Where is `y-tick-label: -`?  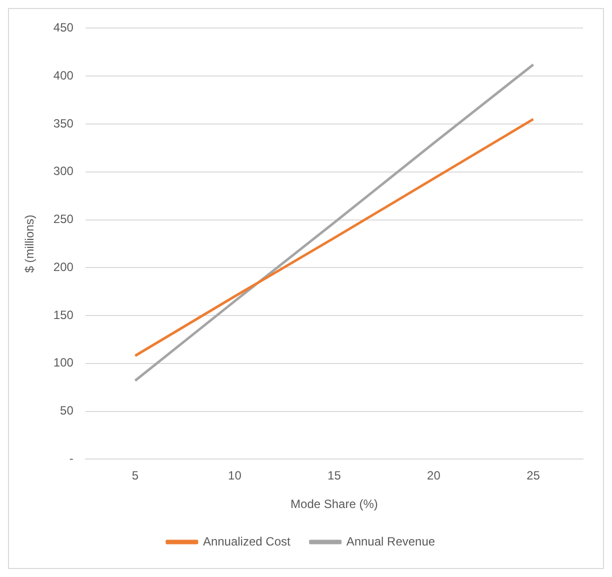
y-tick-label: - is located at coordinates (71, 459).